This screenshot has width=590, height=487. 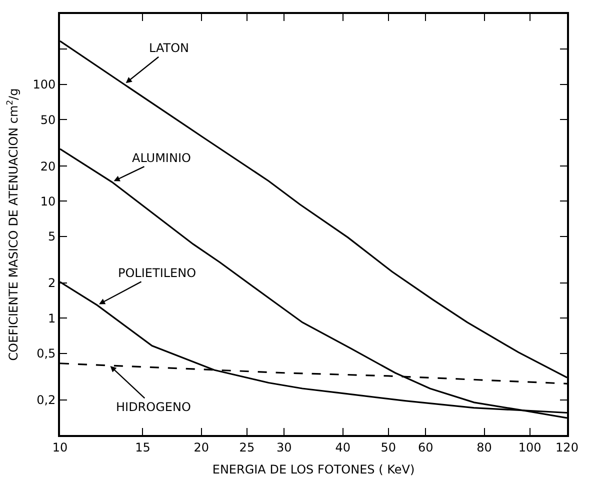 I want to click on y-tick-label: 5, so click(x=52, y=237).